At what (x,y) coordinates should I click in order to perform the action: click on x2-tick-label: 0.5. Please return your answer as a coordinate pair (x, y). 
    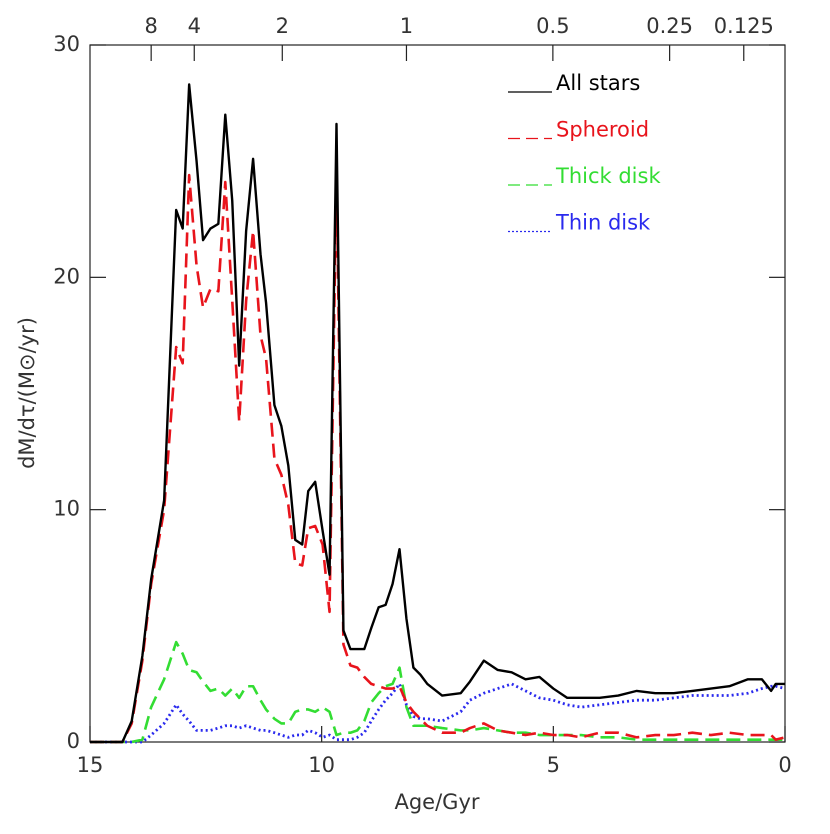
    Looking at the image, I should click on (552, 26).